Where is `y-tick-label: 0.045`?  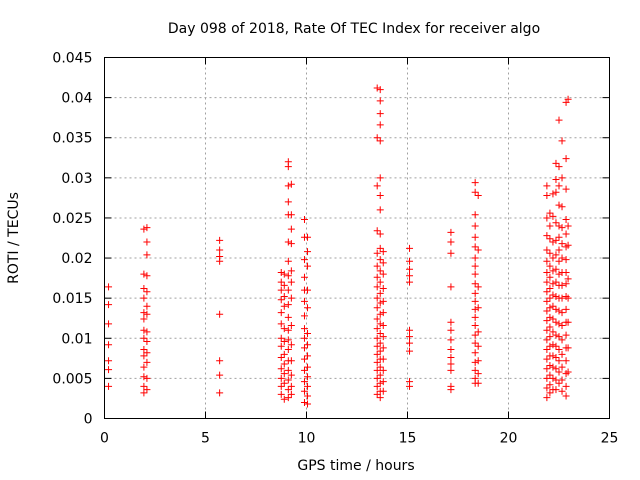
y-tick-label: 0.045 is located at coordinates (72, 59).